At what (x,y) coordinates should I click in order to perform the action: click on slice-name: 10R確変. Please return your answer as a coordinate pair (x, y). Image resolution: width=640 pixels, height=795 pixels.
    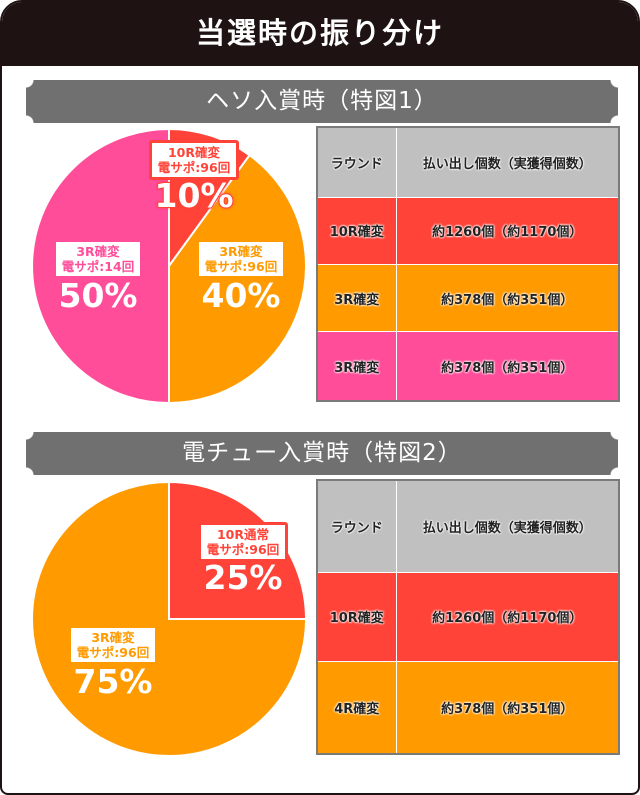
    Looking at the image, I should click on (194, 152).